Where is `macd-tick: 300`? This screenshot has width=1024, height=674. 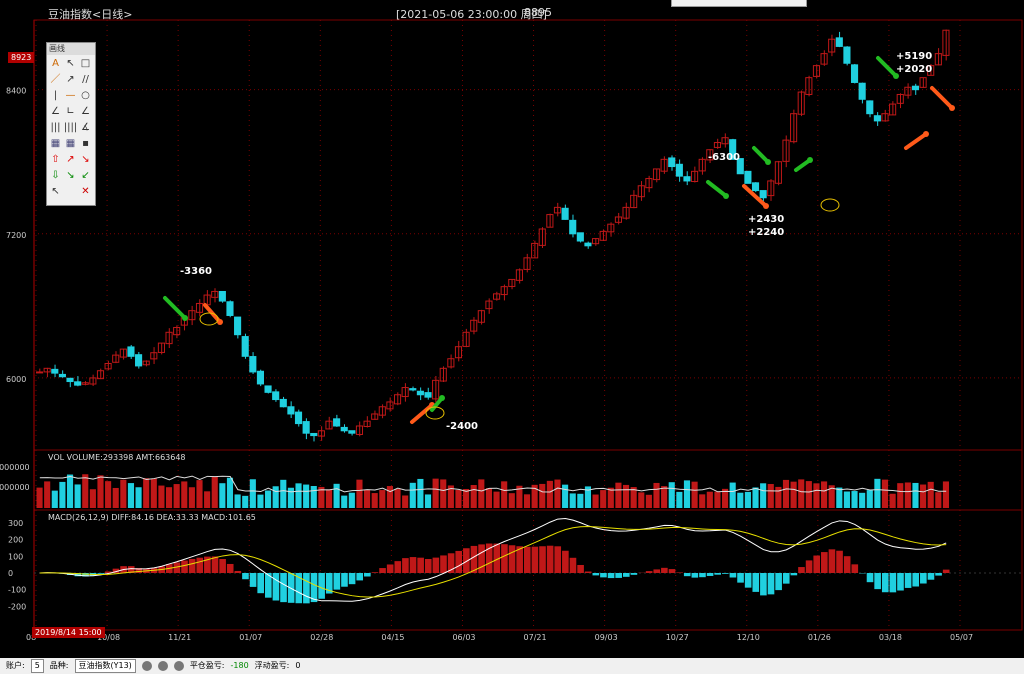 macd-tick: 300 is located at coordinates (15, 523).